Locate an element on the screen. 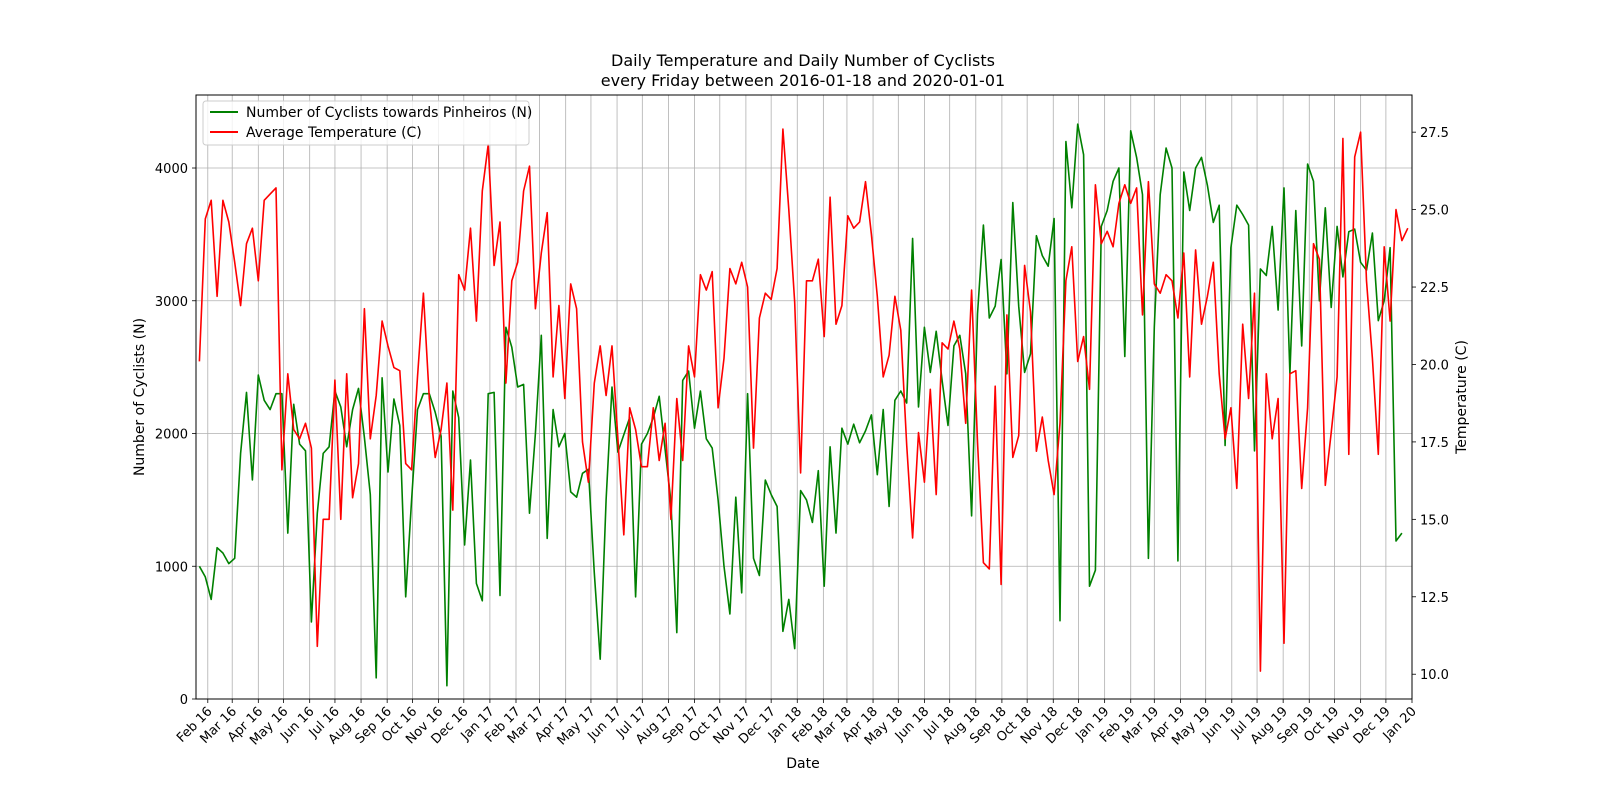 The height and width of the screenshot is (800, 1600). y-tick-label-right: 25.0 is located at coordinates (1434, 211).